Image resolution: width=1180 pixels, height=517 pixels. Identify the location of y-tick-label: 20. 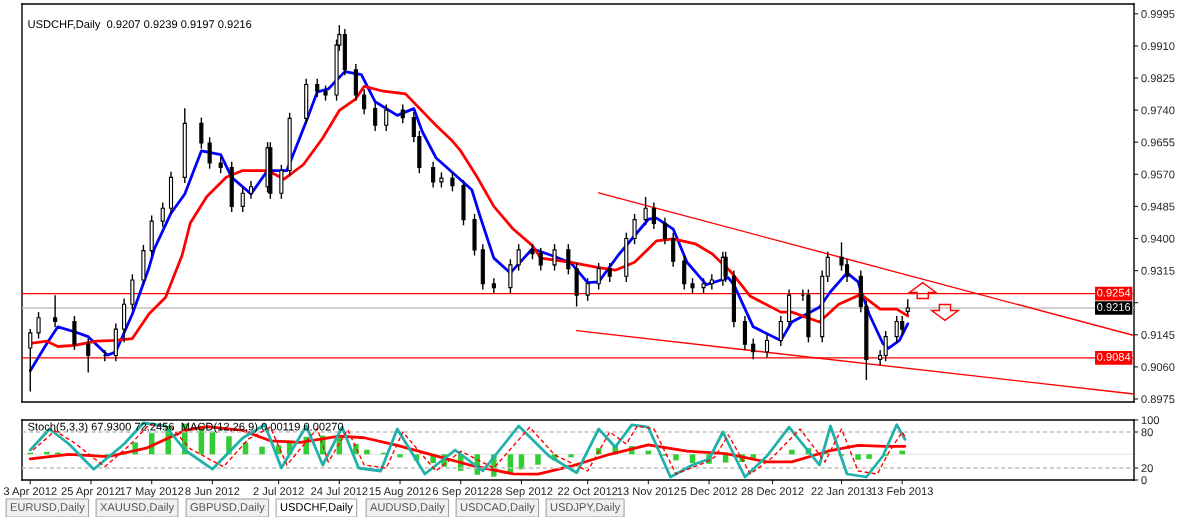
(1147, 468).